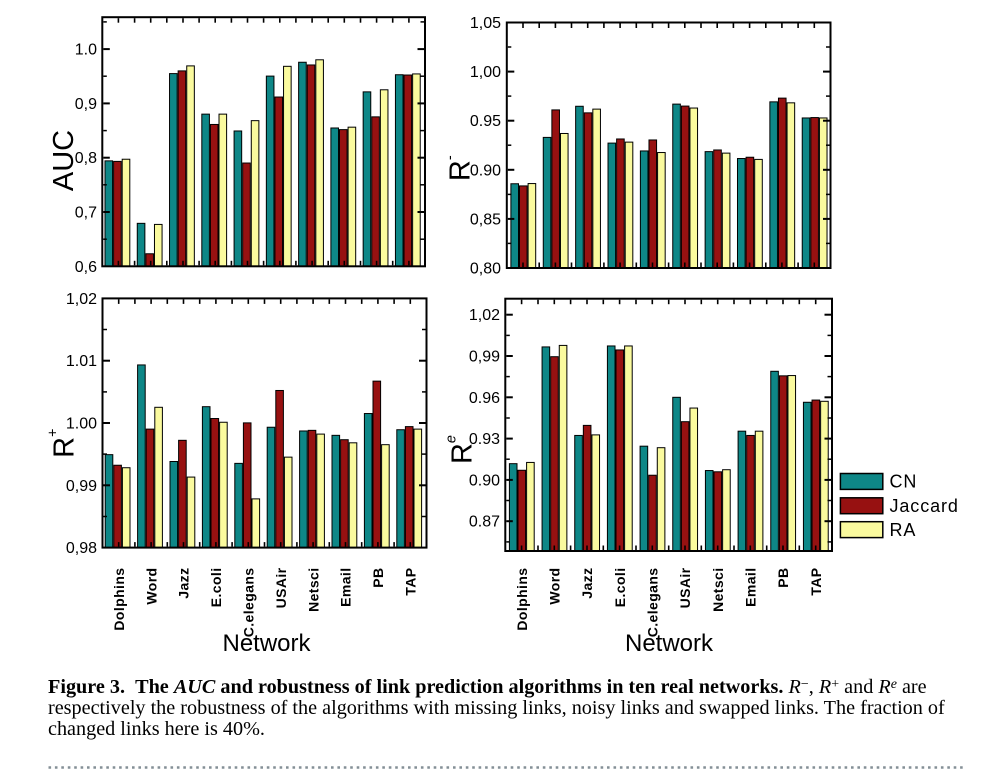  What do you see at coordinates (86, 50) in the screenshot?
I see `svg-text: 1.0` at bounding box center [86, 50].